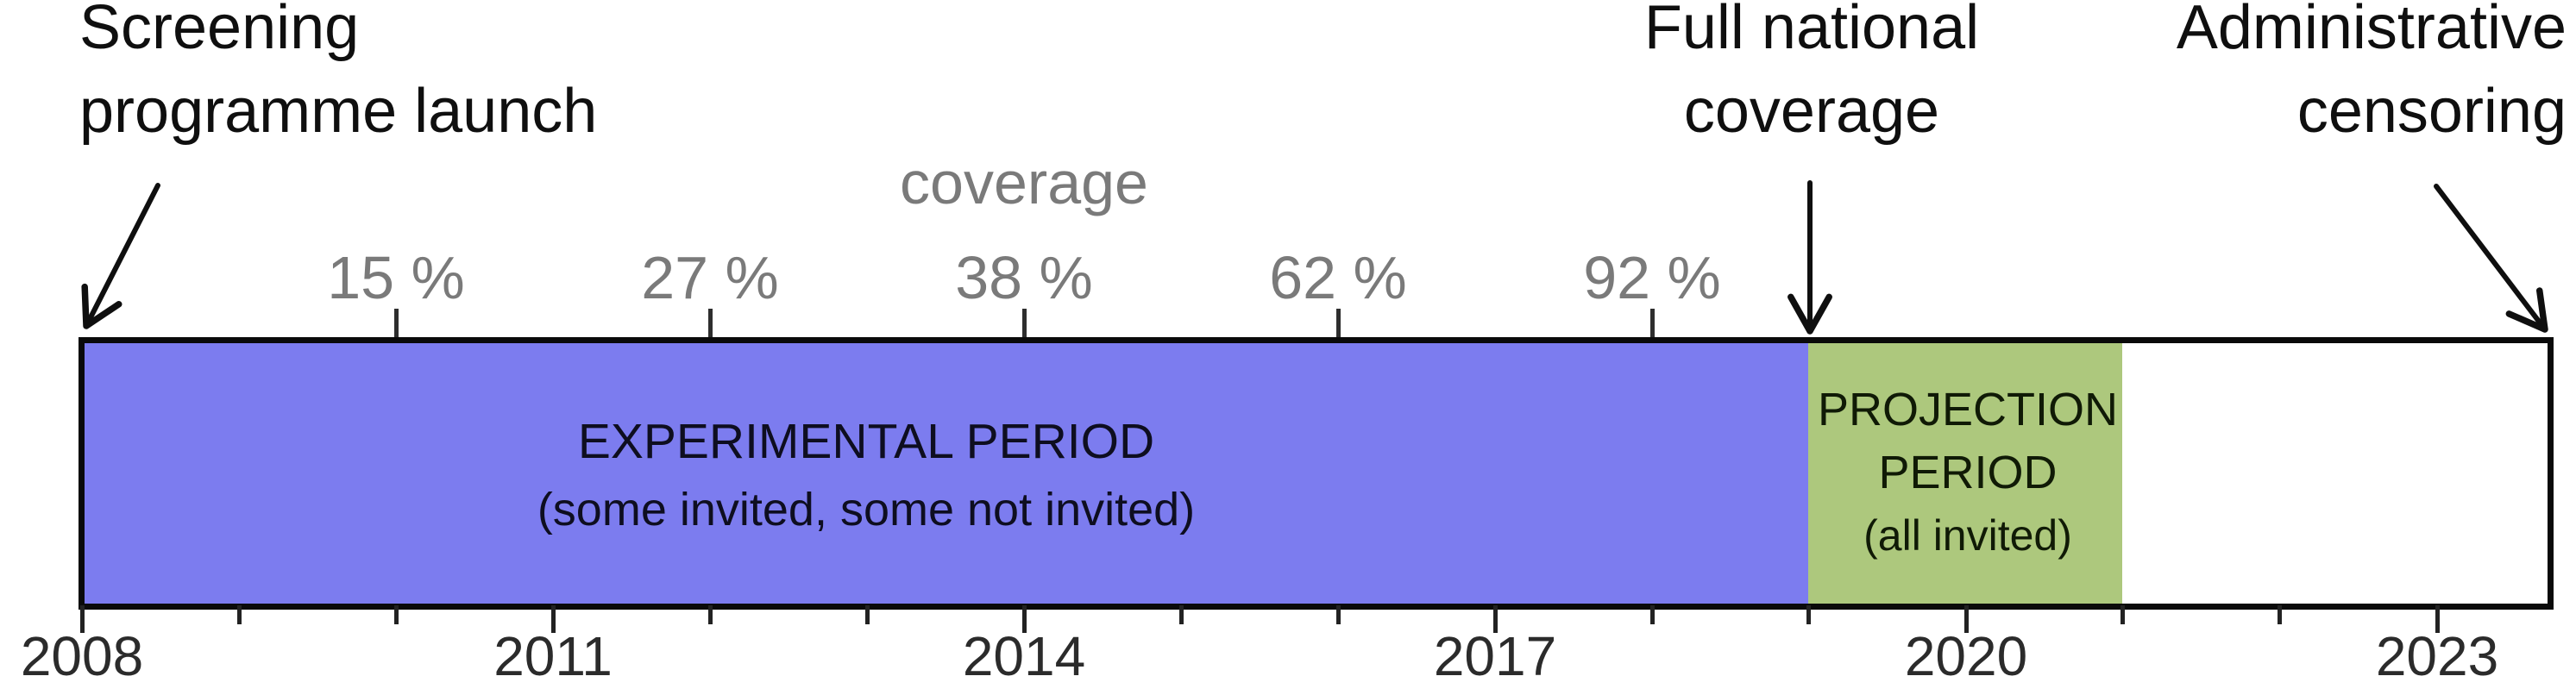 Image resolution: width=2576 pixels, height=695 pixels. What do you see at coordinates (1024, 619) in the screenshot?
I see `year-tick-2014` at bounding box center [1024, 619].